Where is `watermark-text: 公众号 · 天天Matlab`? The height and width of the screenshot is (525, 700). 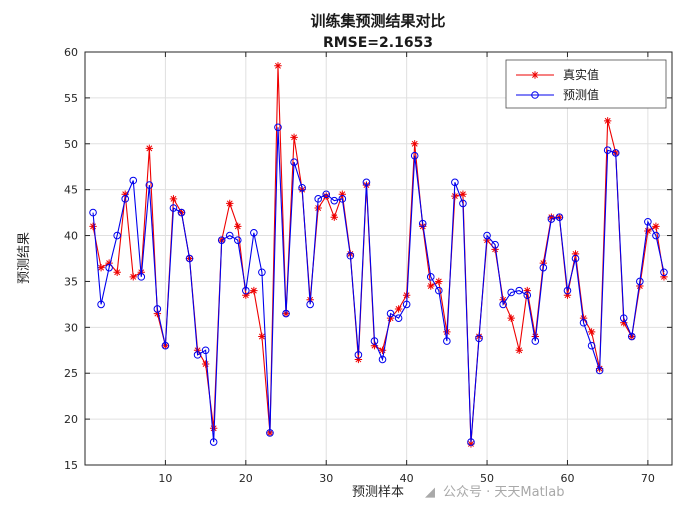 watermark-text: 公众号 · 天天Matlab is located at coordinates (504, 492).